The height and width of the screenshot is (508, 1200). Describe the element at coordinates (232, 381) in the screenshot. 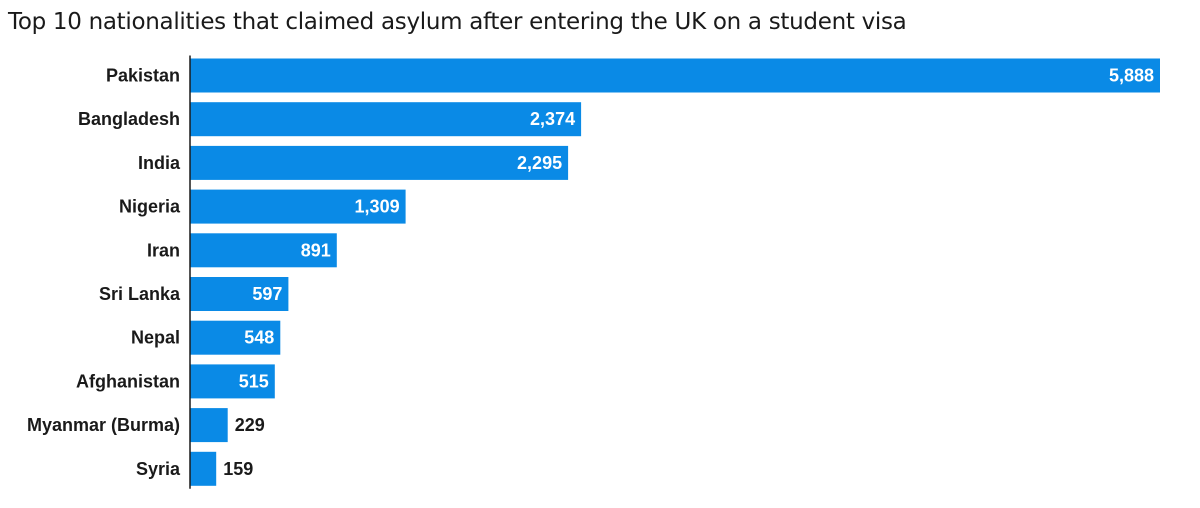

I see `bar-afghanistan` at that location.